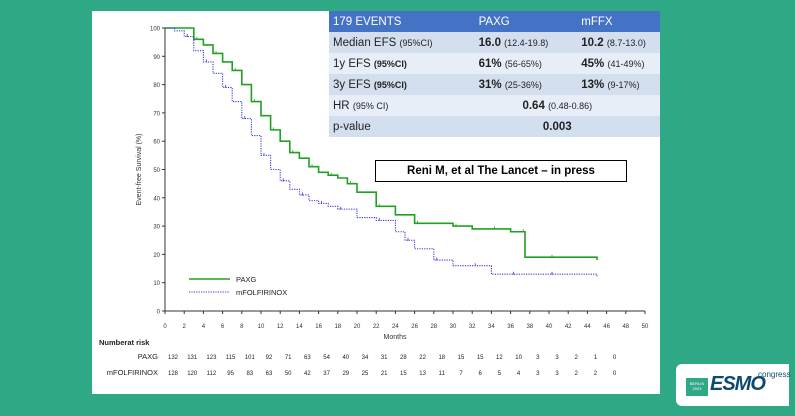 The width and height of the screenshot is (795, 416). Describe the element at coordinates (173, 374) in the screenshot. I see `risk-value: 128` at that location.